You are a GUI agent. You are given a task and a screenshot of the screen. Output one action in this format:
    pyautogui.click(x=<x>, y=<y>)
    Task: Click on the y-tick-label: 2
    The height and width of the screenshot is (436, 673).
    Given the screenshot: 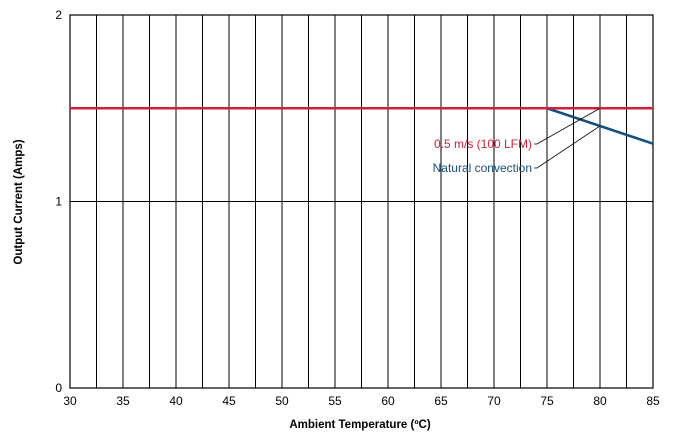 What is the action you would take?
    pyautogui.click(x=58, y=15)
    